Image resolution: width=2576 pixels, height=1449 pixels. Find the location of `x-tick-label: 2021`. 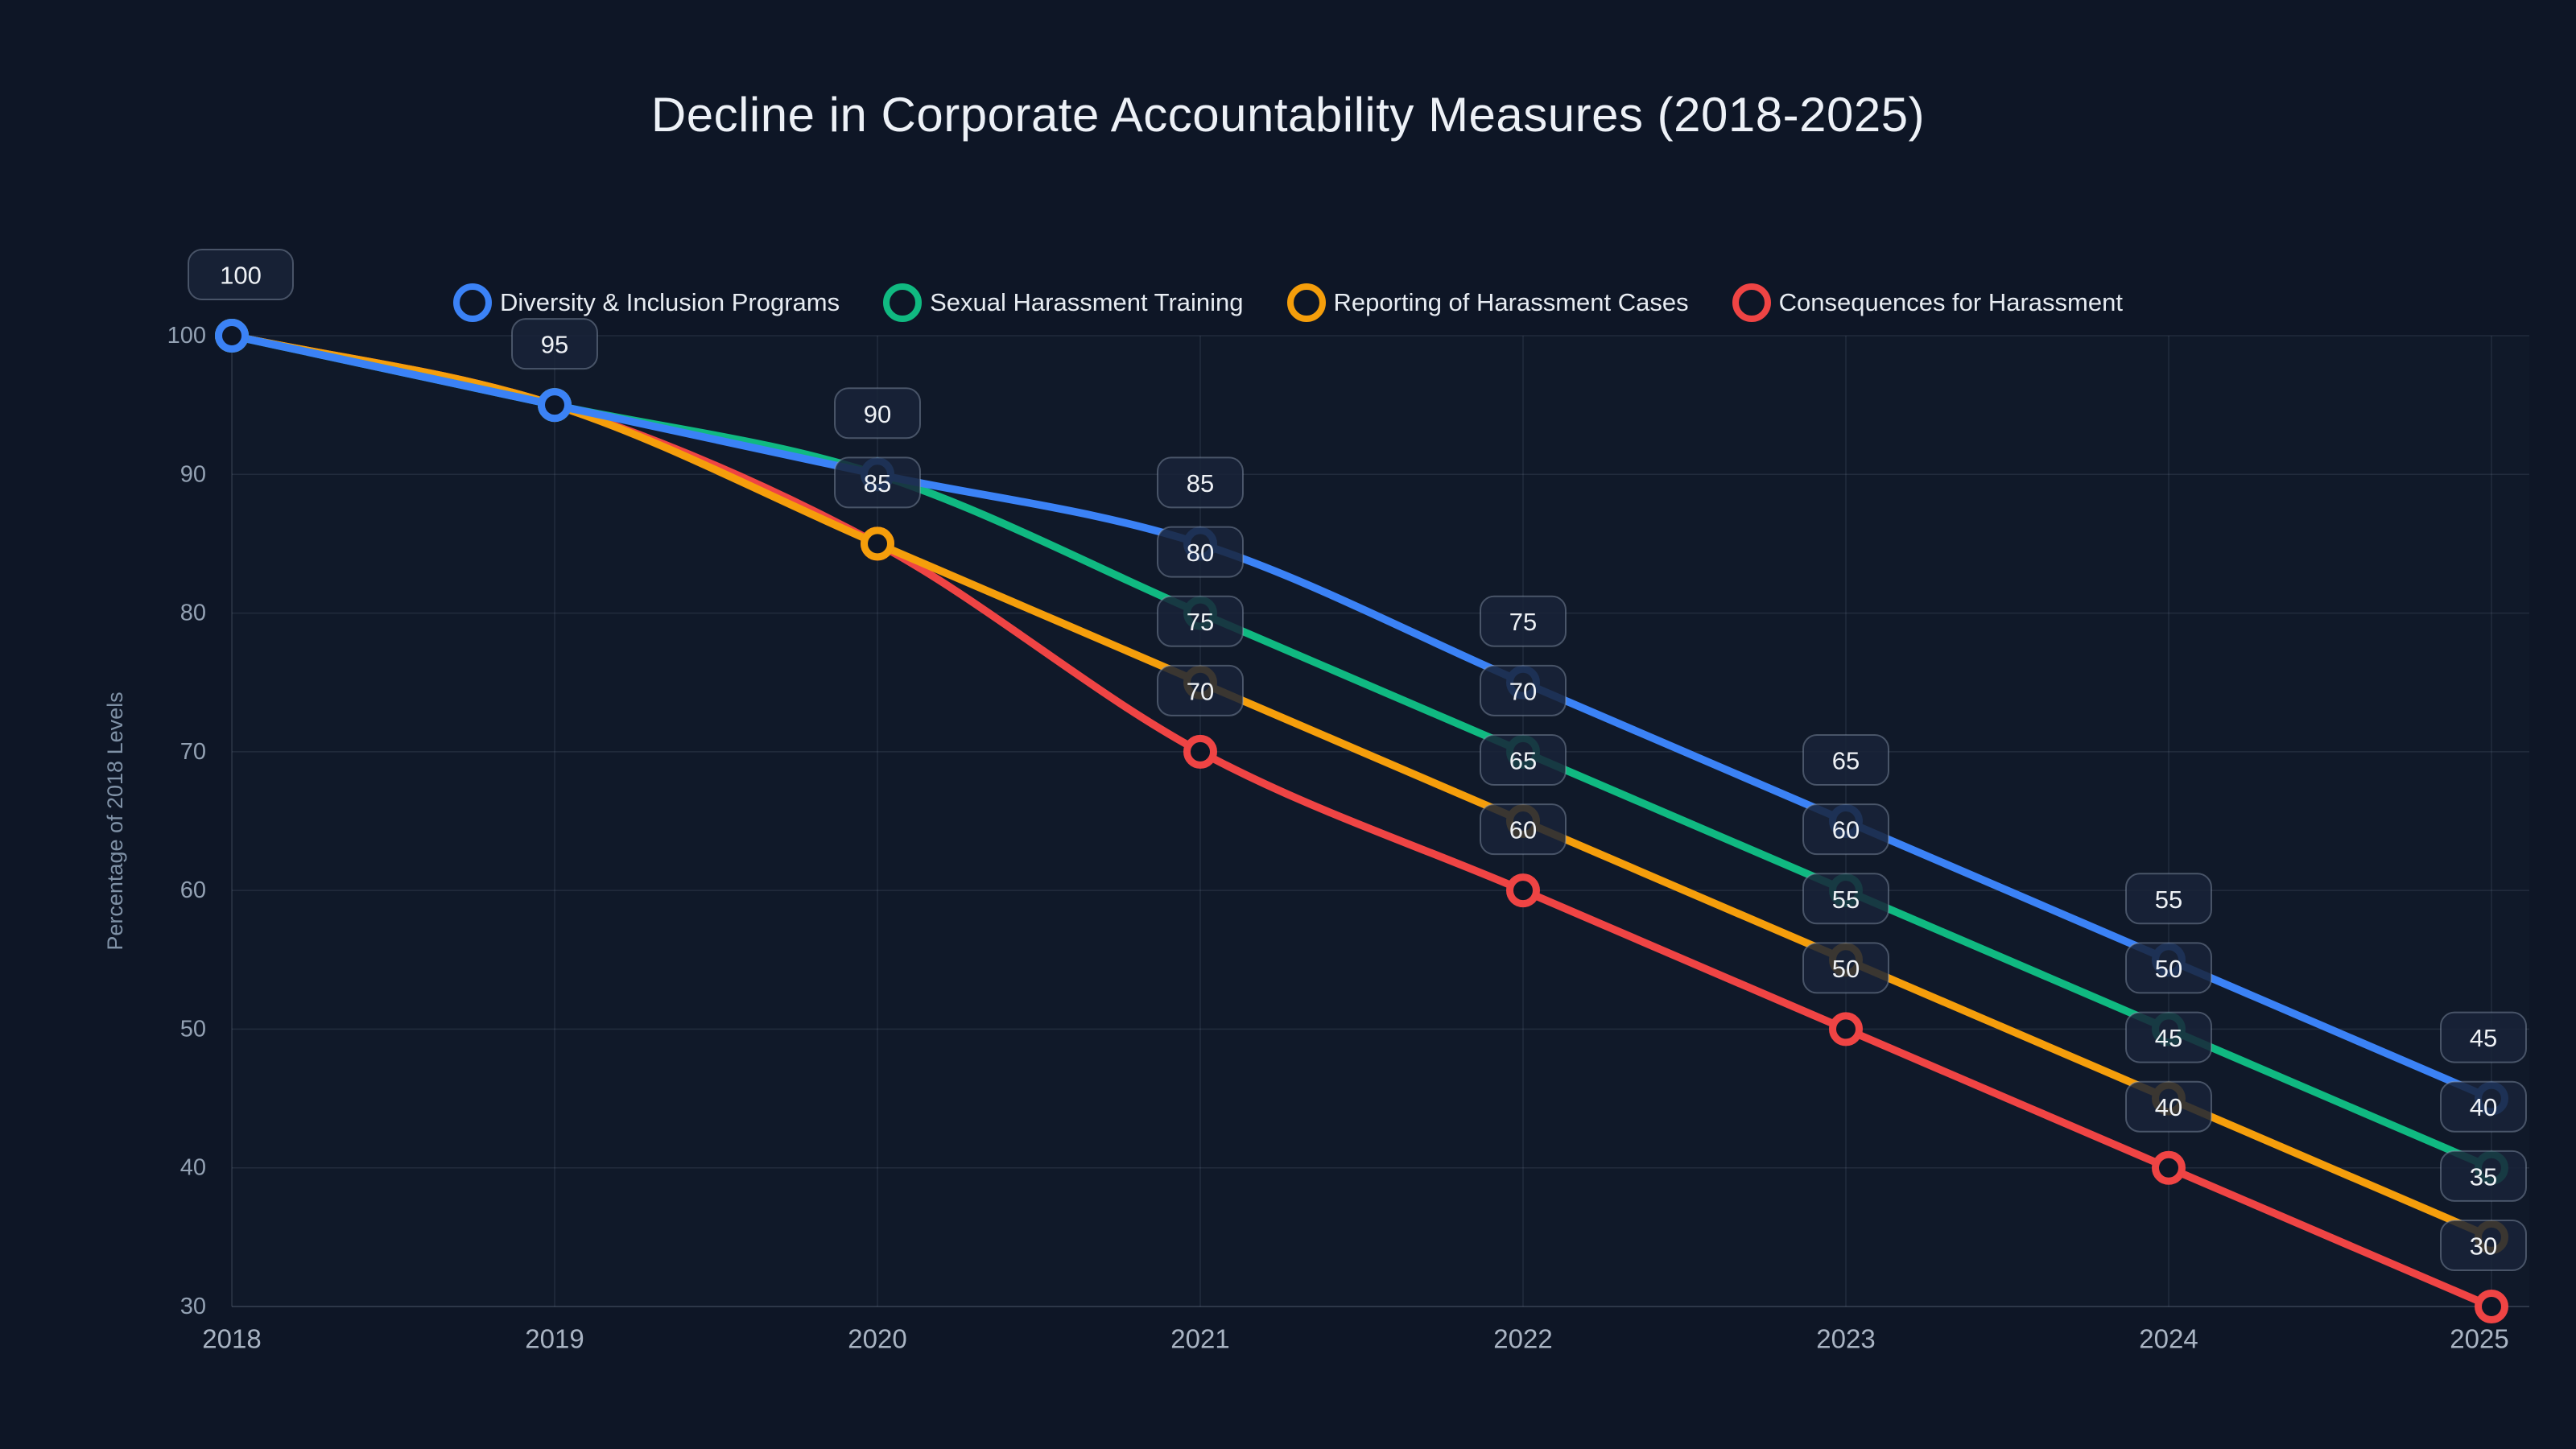

x-tick-label: 2021 is located at coordinates (1199, 1339).